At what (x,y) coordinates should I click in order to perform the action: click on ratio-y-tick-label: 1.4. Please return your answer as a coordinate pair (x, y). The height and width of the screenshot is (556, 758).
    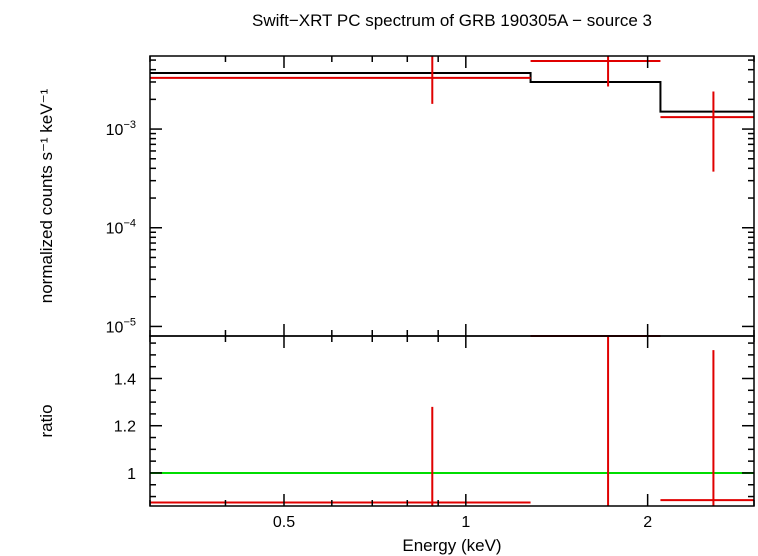
    Looking at the image, I should click on (125, 380).